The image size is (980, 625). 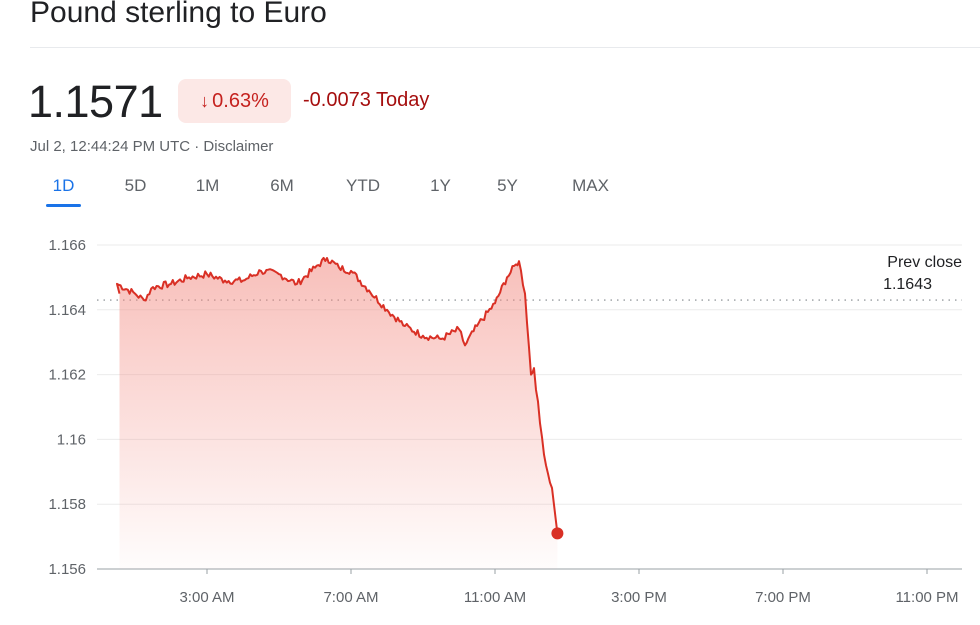 I want to click on y-tick-label: 1.164, so click(x=67, y=310).